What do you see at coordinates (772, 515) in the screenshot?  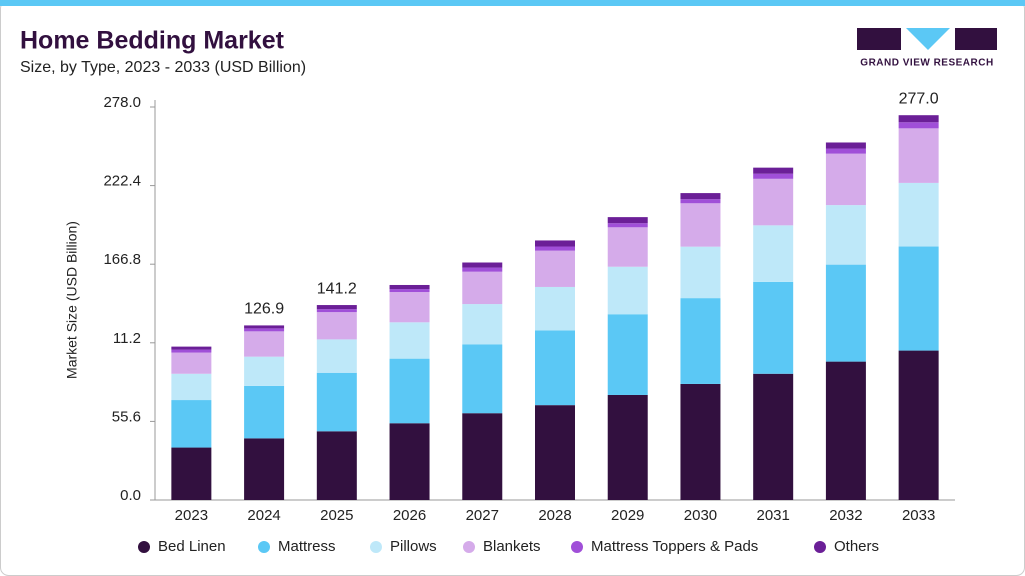 I see `x-tick-label: 2031` at bounding box center [772, 515].